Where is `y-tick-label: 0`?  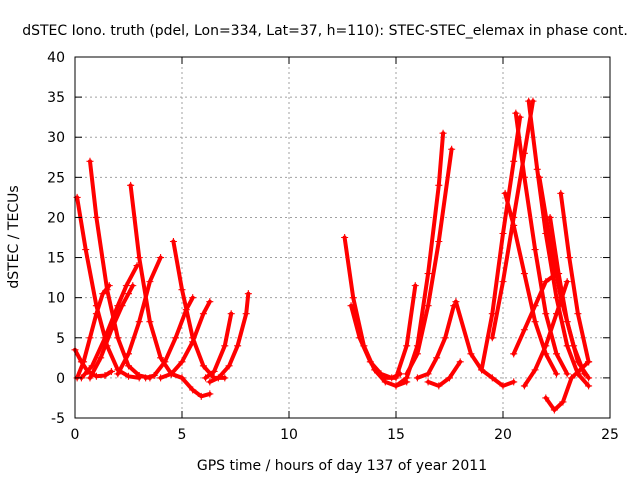 y-tick-label: 0 is located at coordinates (60, 379).